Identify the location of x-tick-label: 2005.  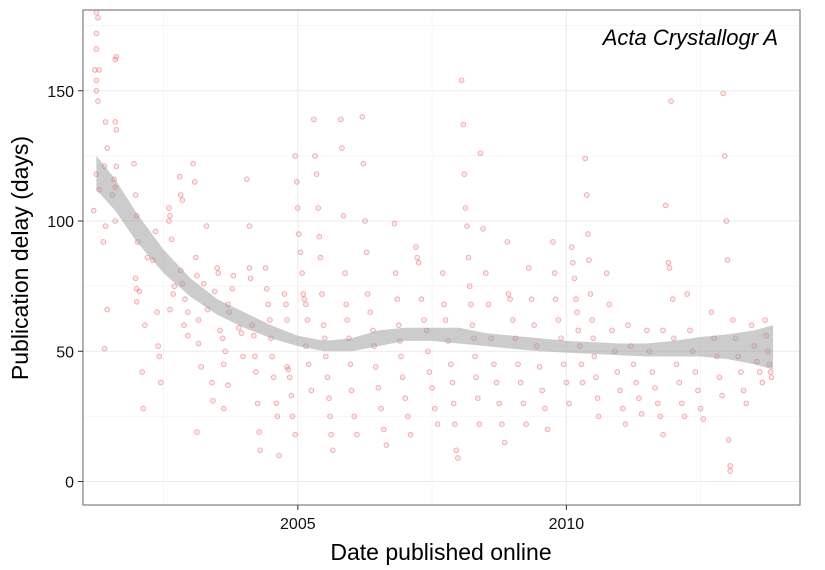
(298, 524).